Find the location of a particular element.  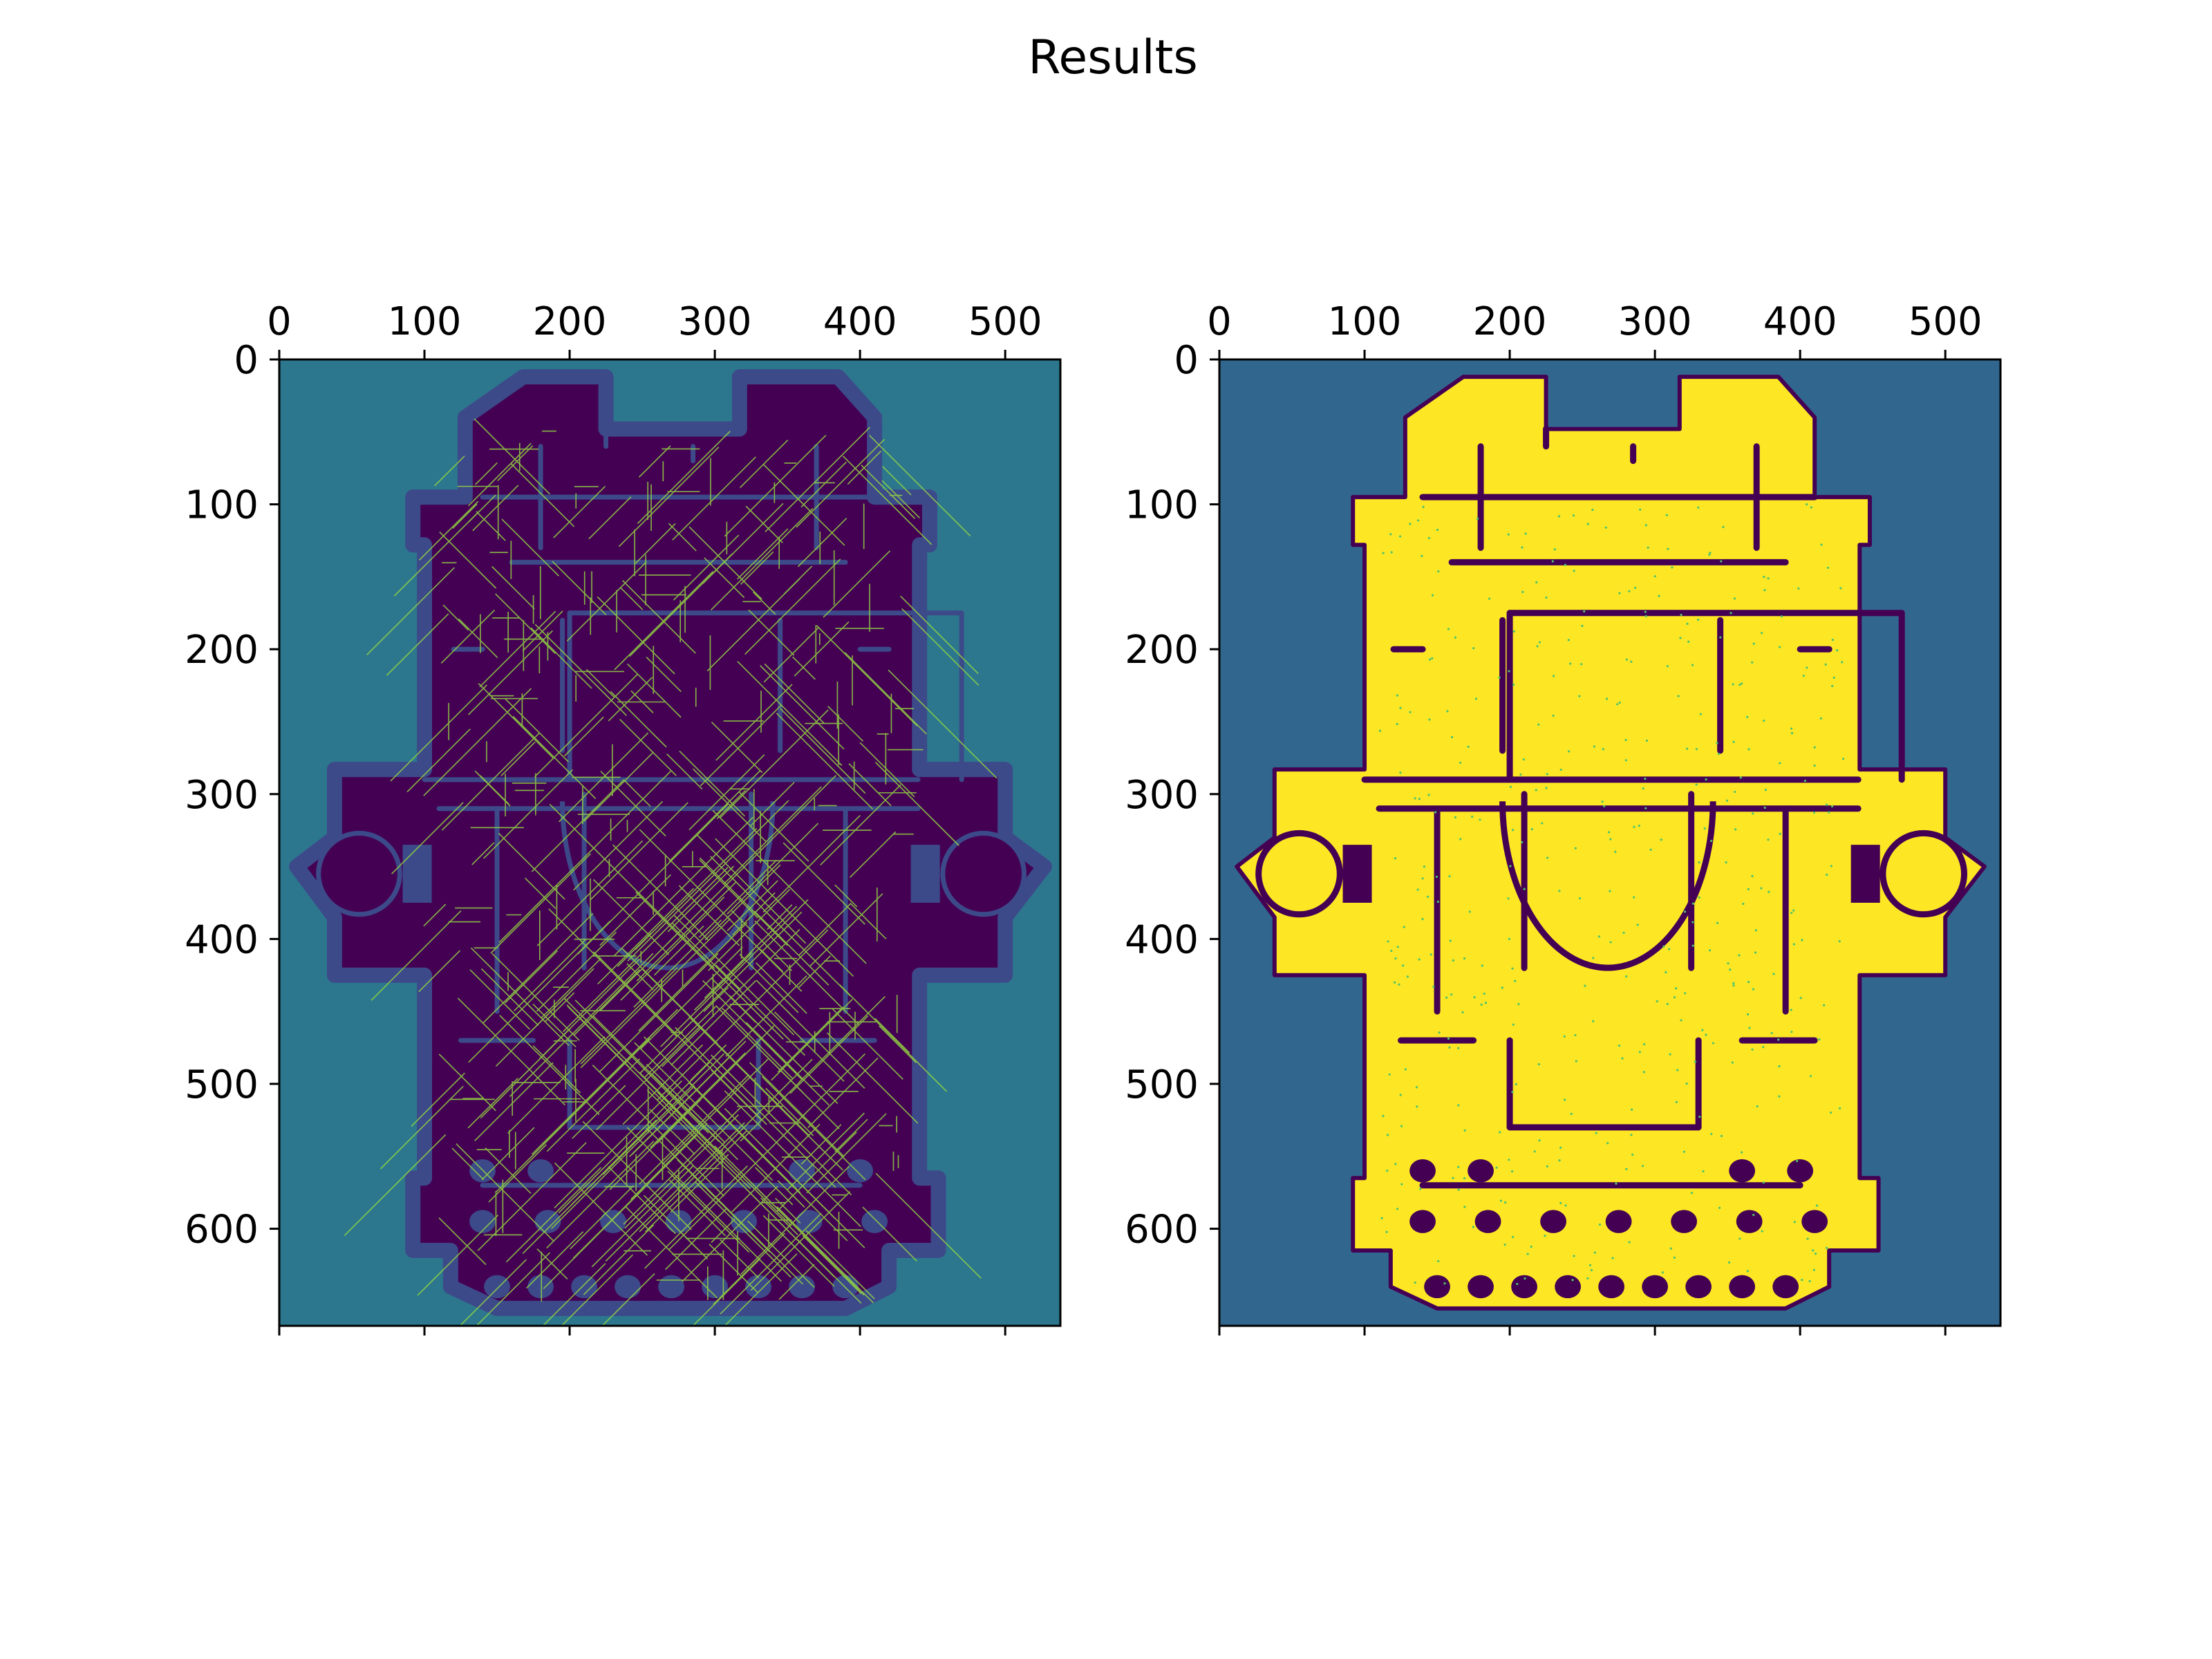

sample-dots is located at coordinates (1611, 894).